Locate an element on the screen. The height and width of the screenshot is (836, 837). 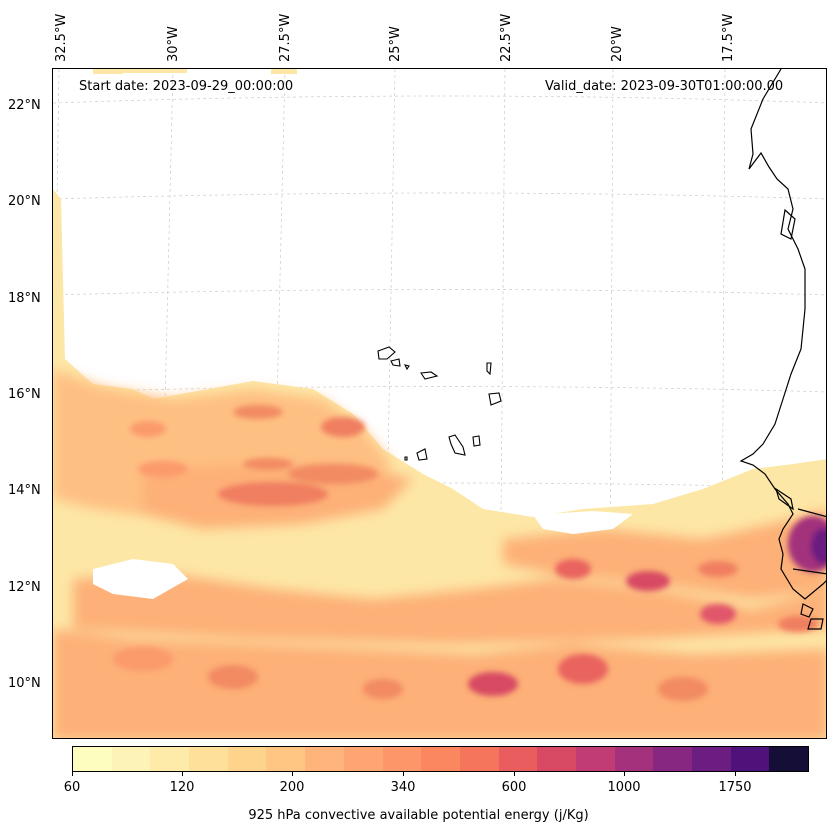
longitude-label: 25°W is located at coordinates (395, 44).